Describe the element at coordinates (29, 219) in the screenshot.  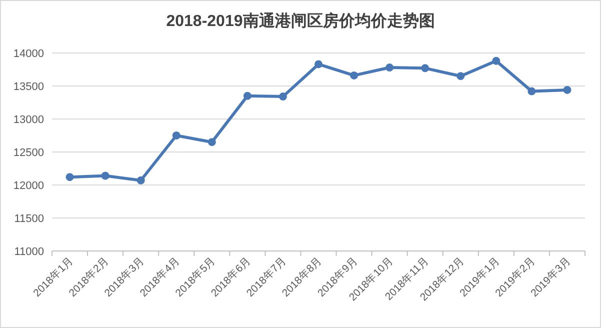
I see `y-tick-label: 11500` at that location.